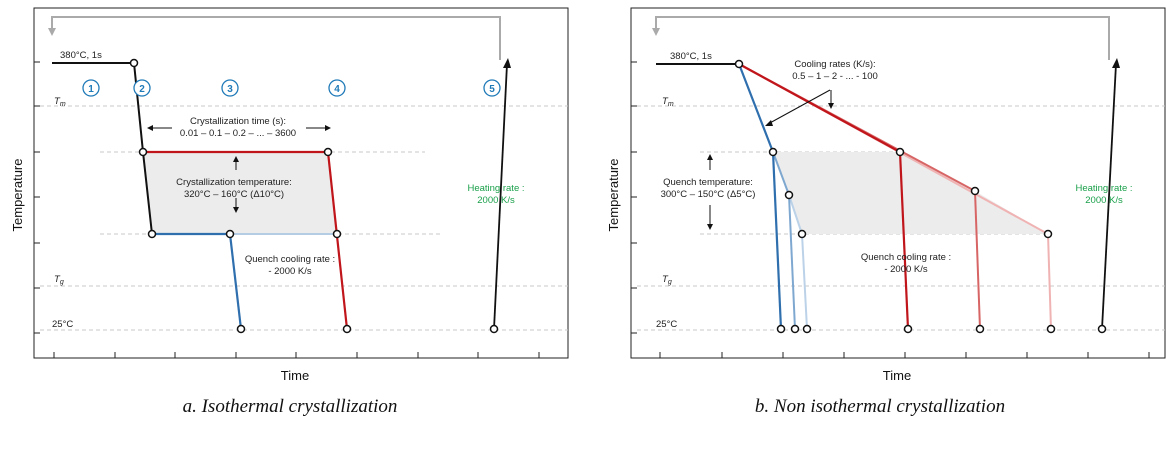 This screenshot has width=1167, height=450. I want to click on quench-blue-mid, so click(792, 262).